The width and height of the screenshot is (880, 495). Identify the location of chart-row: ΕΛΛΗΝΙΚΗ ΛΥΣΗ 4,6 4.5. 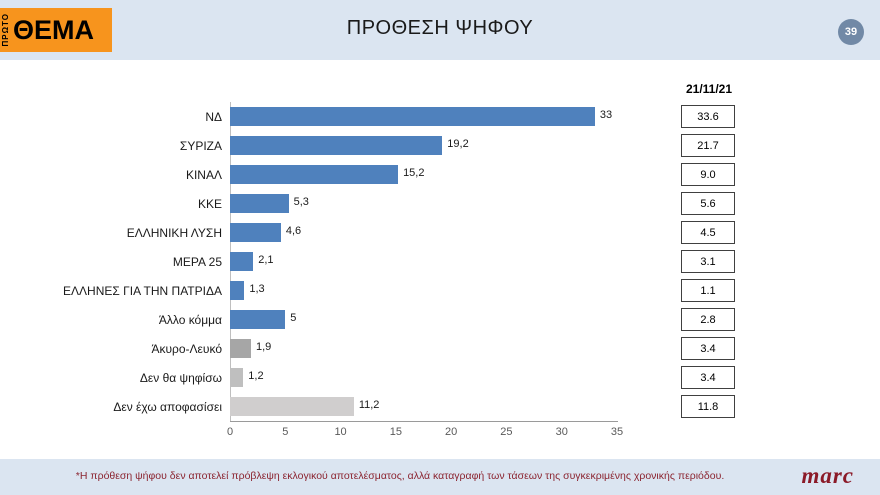
(440, 232).